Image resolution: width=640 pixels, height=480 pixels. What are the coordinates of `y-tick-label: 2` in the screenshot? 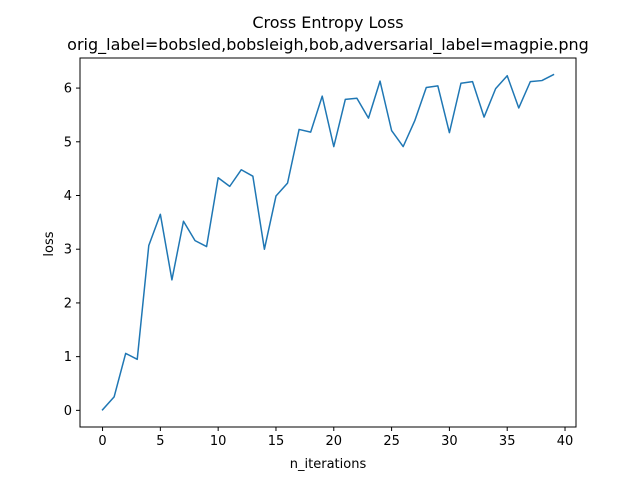 It's located at (68, 303).